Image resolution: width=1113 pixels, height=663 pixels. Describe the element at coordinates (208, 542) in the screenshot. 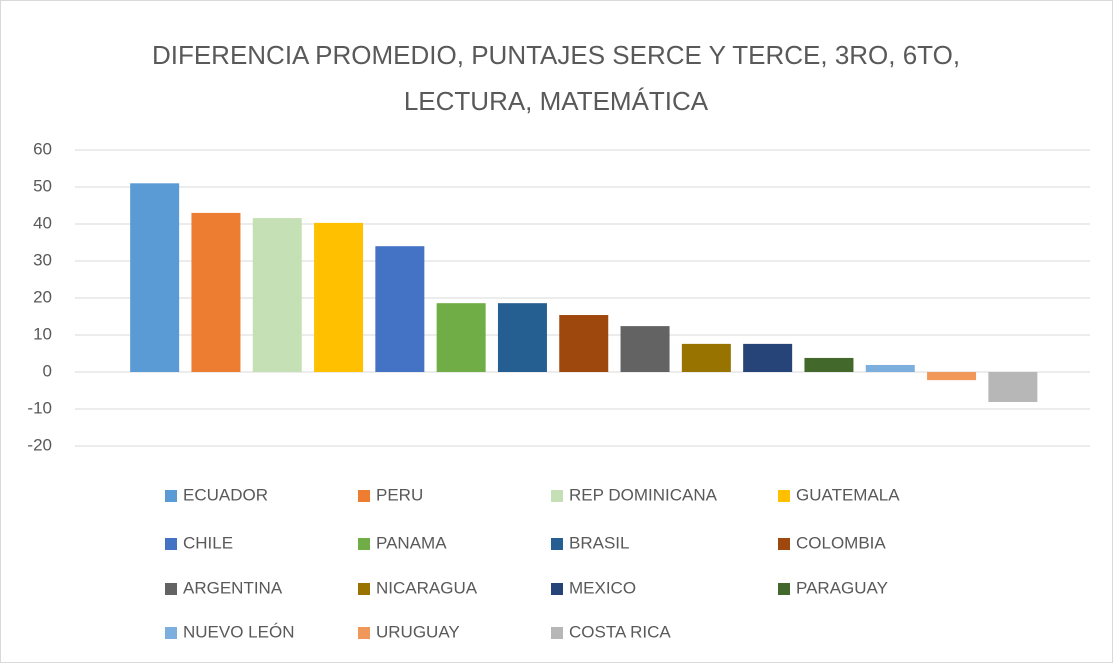

I see `legend-label: CHILE` at that location.